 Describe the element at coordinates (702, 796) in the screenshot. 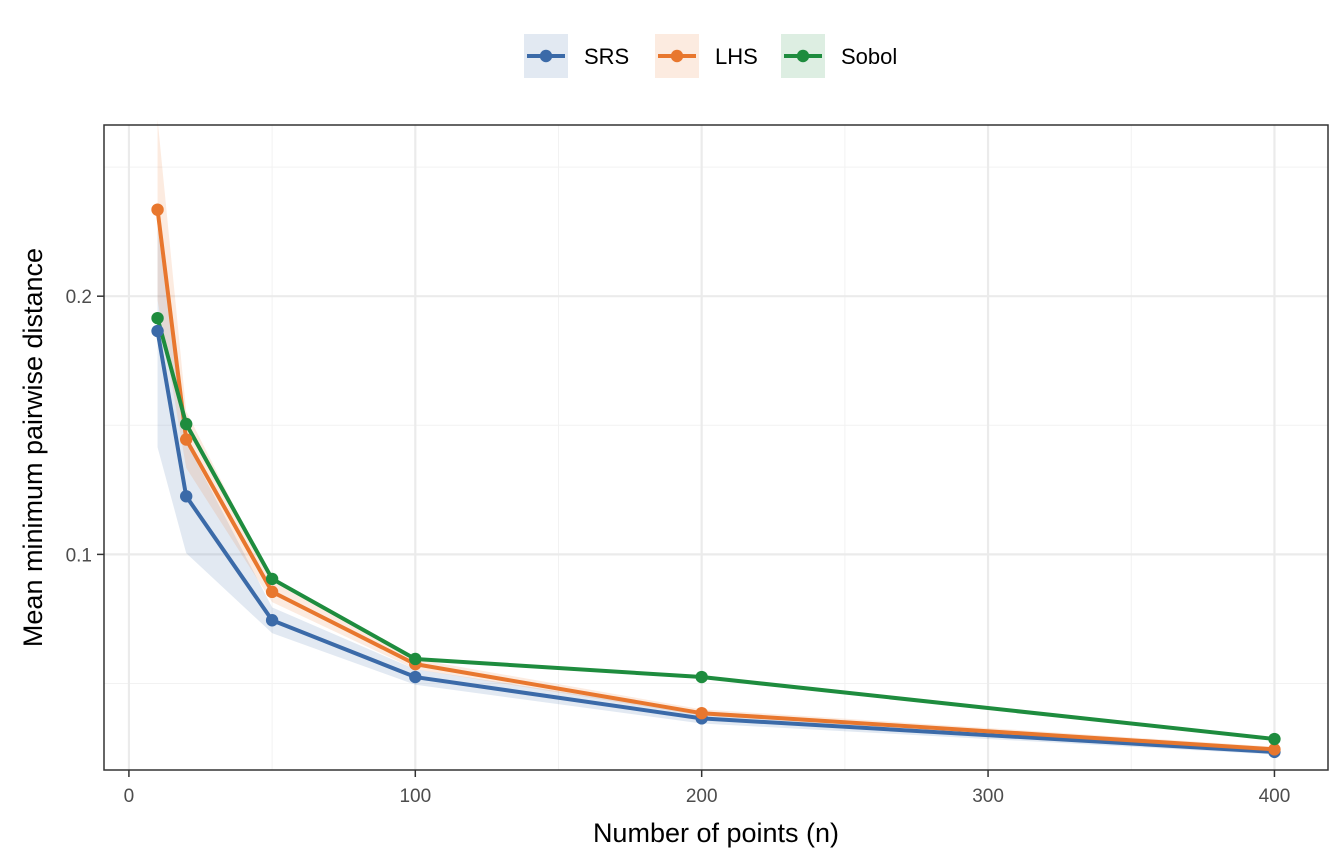

I see `x-tick-label: 200` at that location.